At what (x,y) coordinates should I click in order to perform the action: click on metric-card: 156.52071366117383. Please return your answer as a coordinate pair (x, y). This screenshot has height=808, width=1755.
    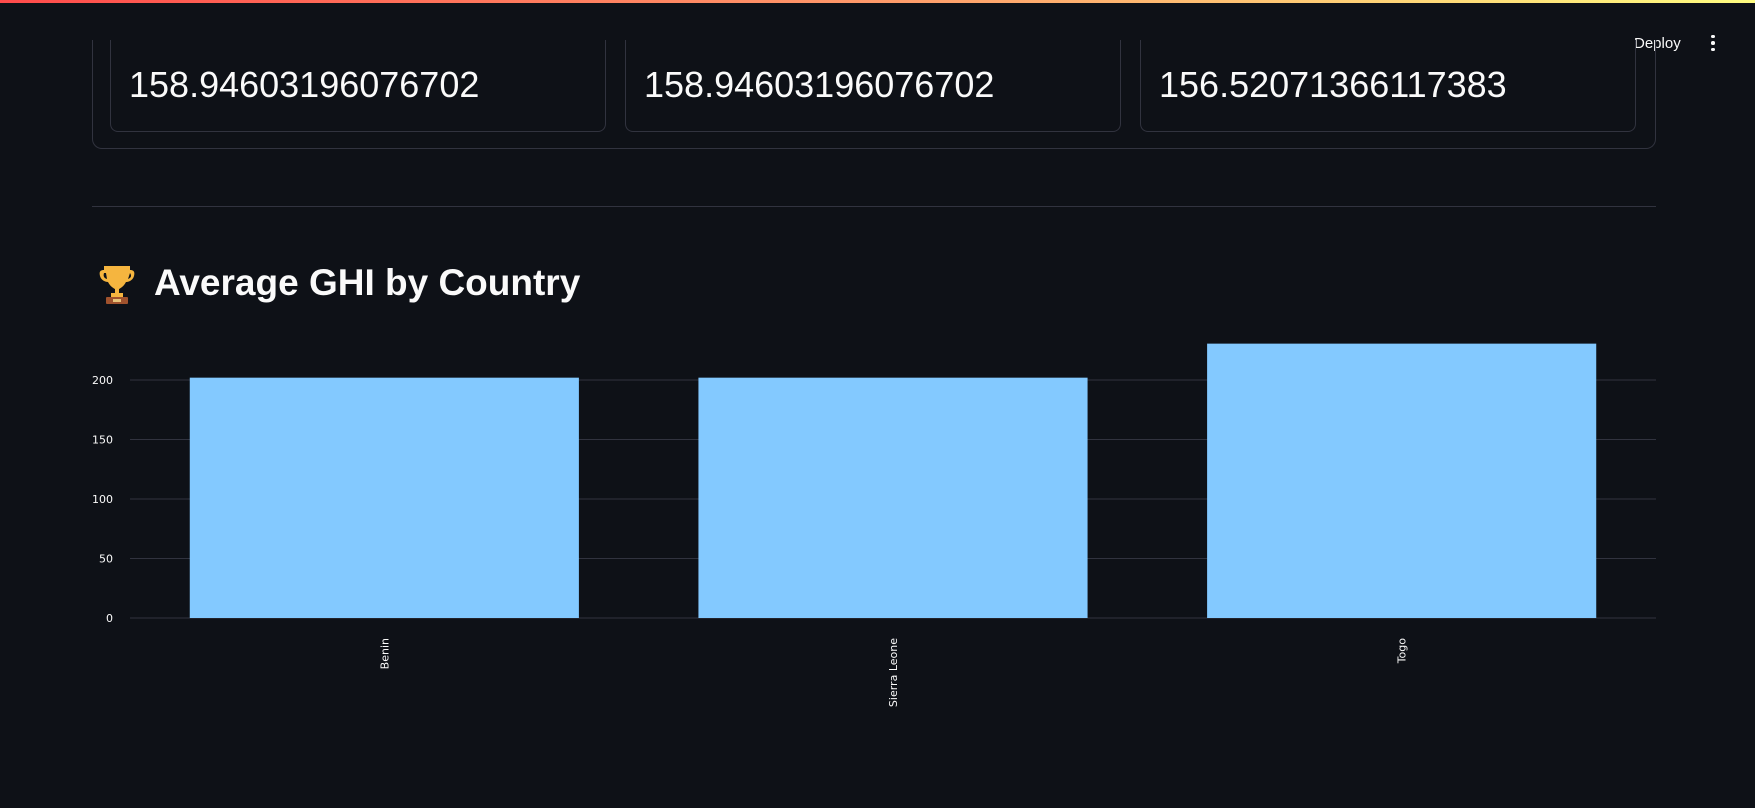
    Looking at the image, I should click on (1388, 86).